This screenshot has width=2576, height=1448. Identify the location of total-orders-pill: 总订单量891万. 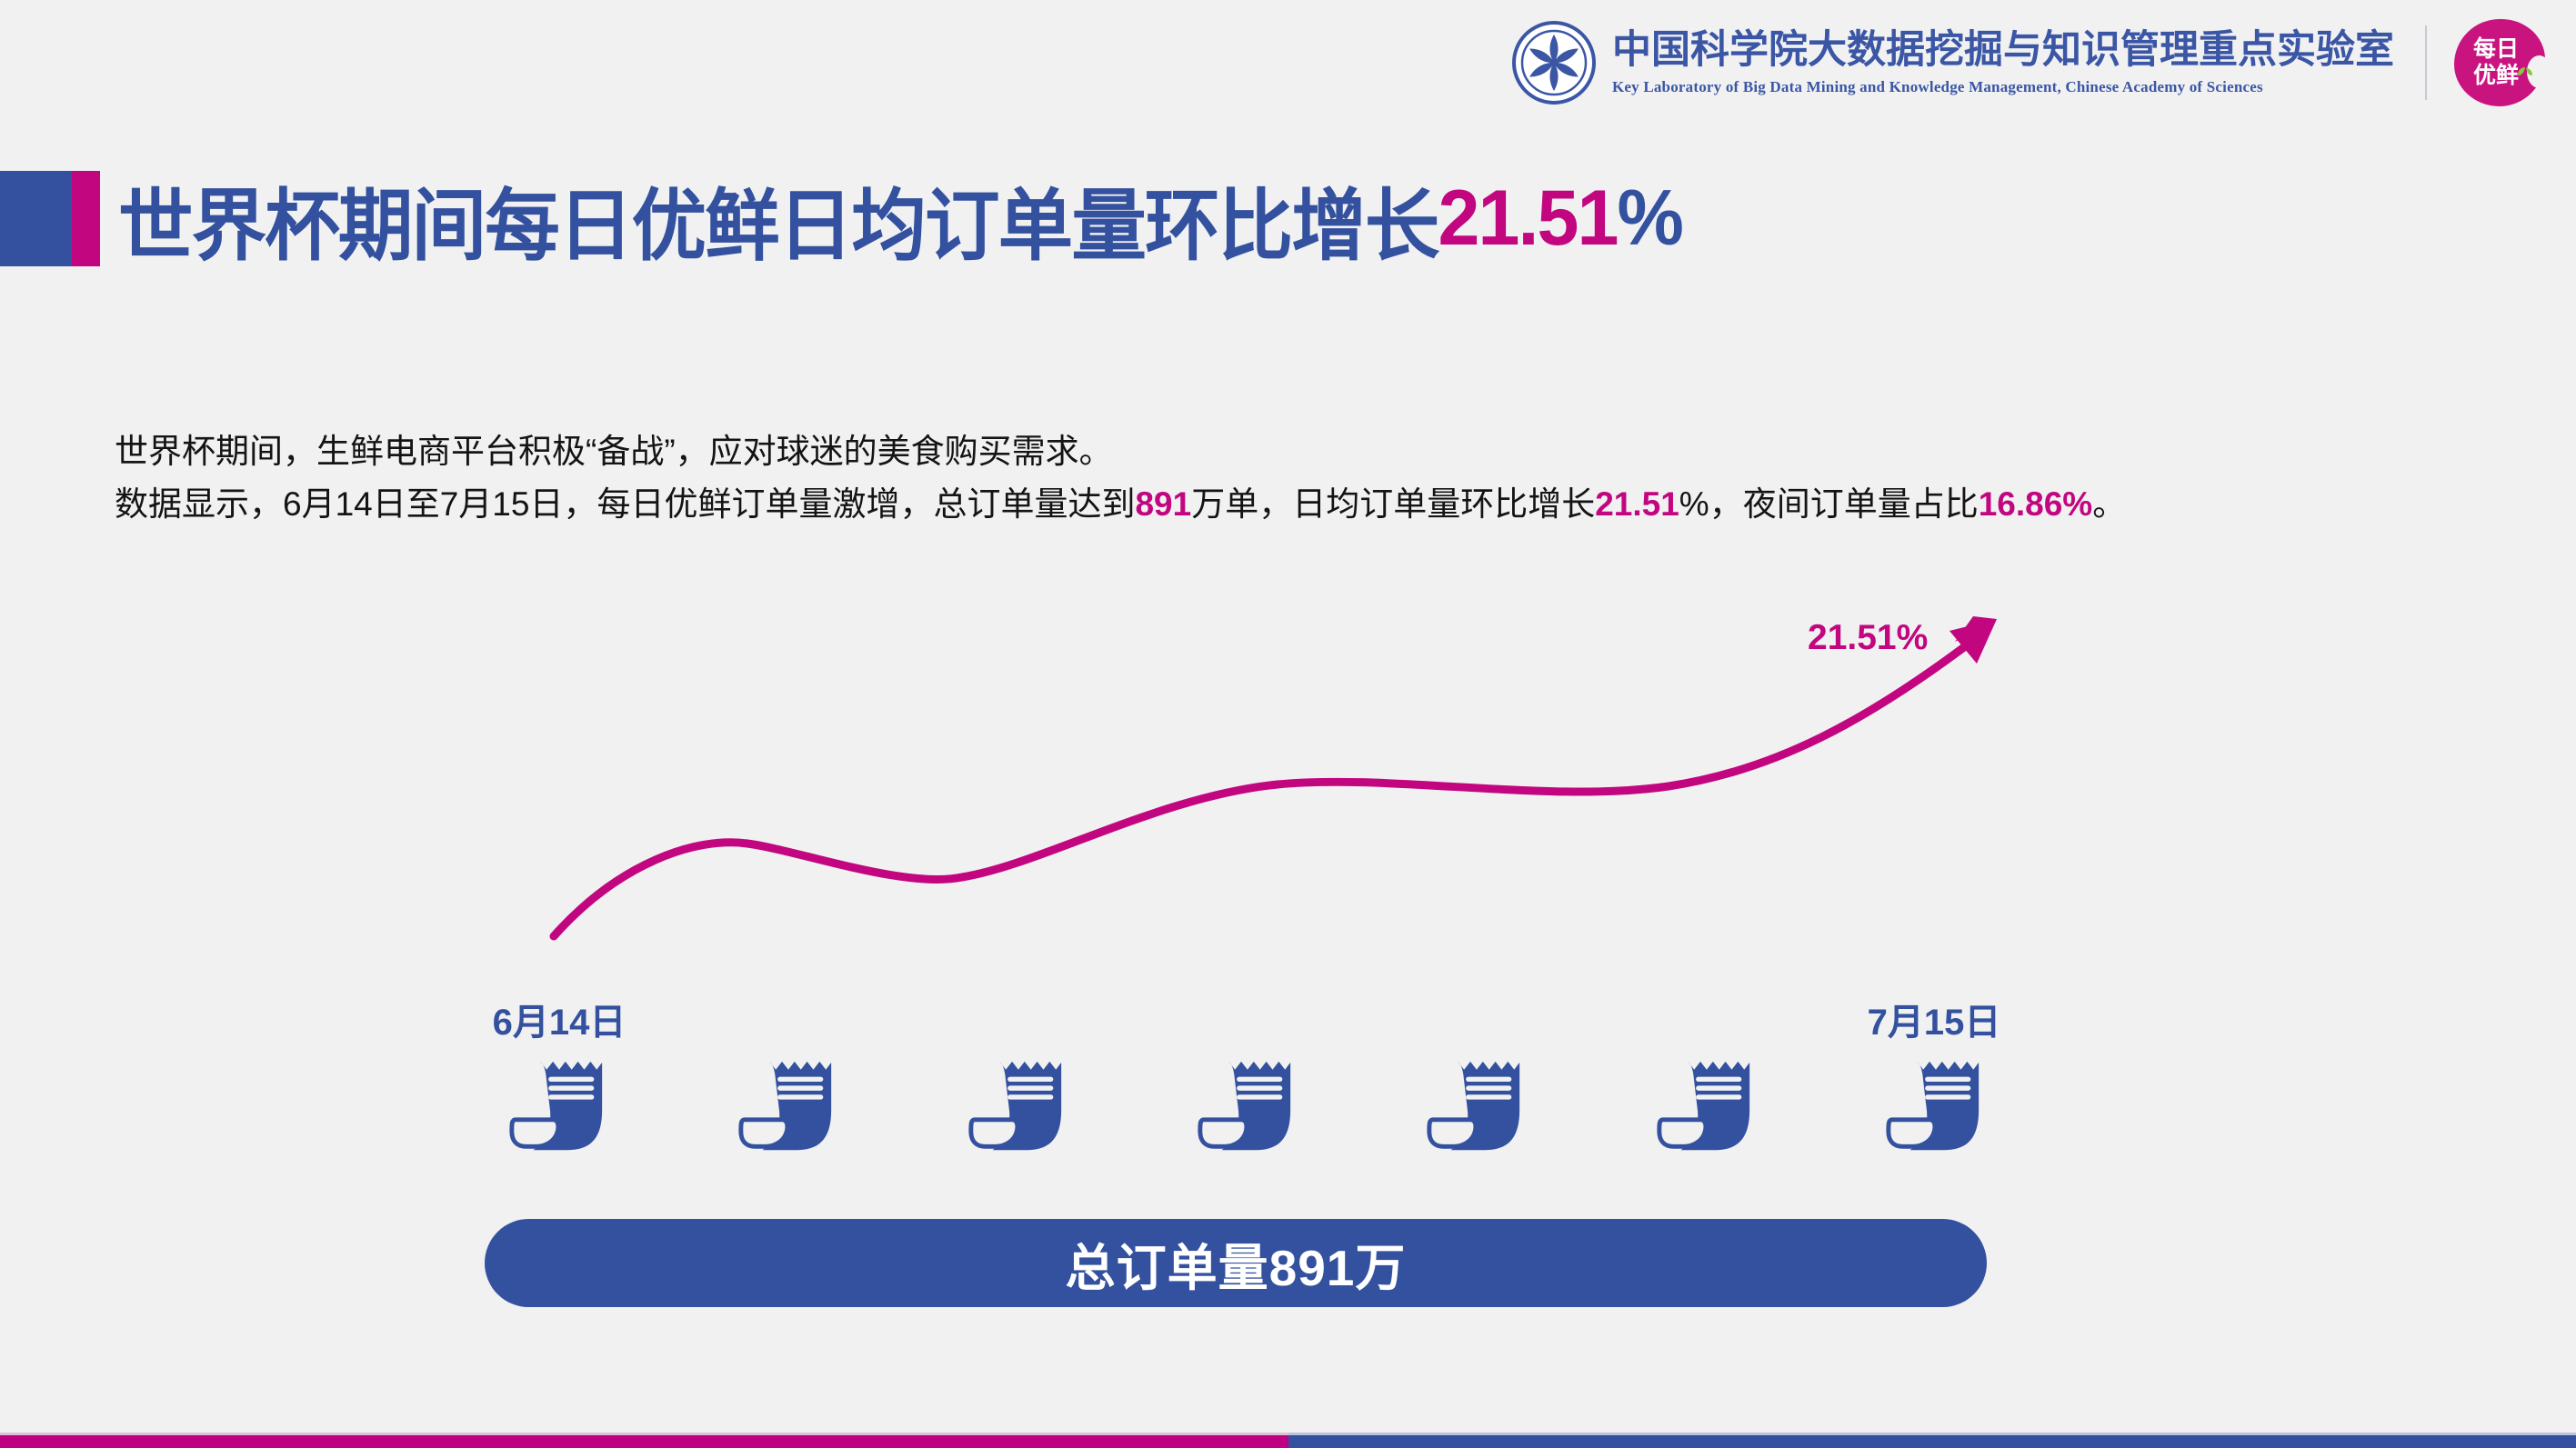
(1236, 1263).